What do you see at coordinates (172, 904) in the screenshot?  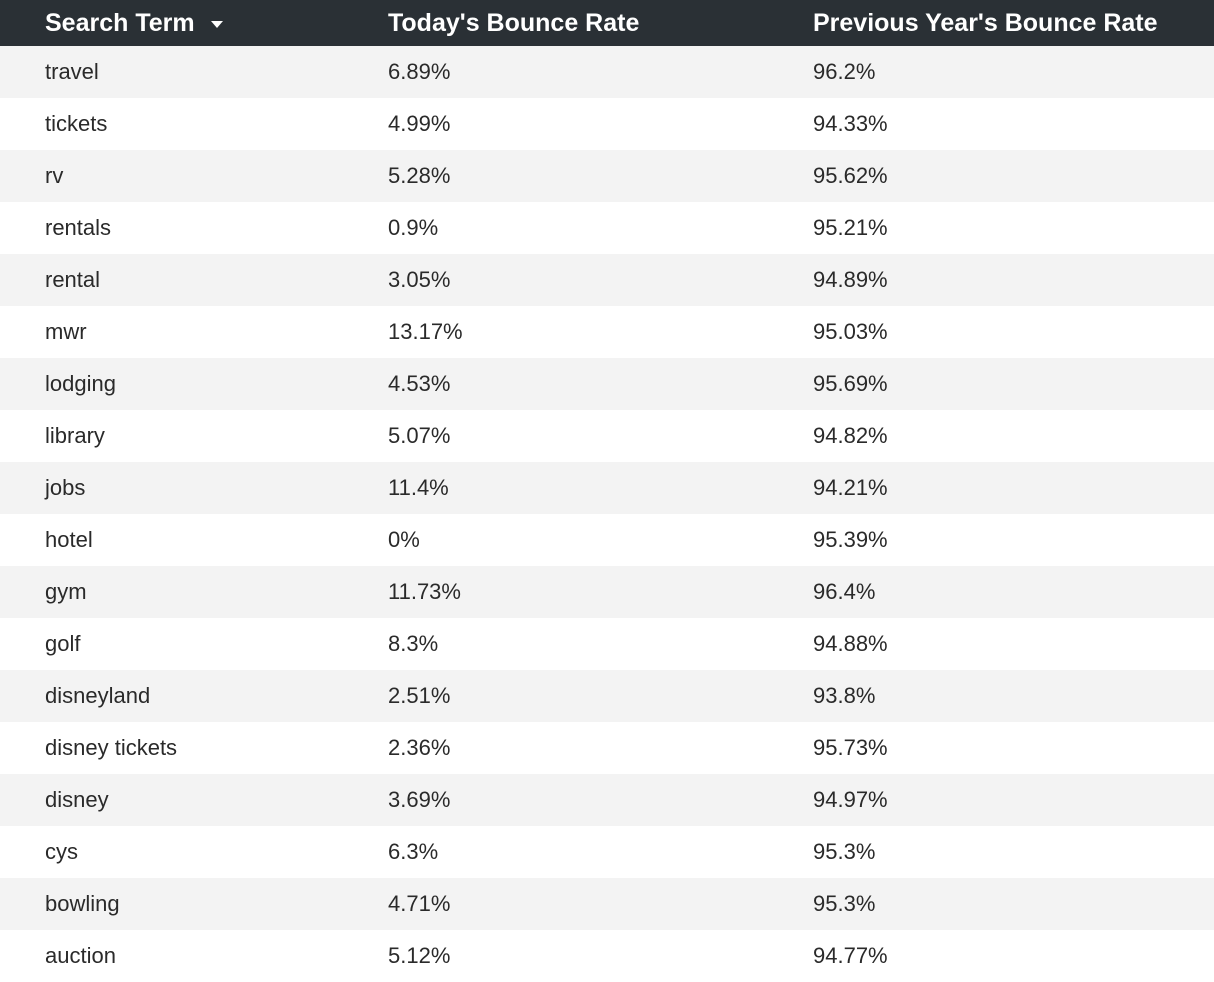 I see `search-term-cell: bowling` at bounding box center [172, 904].